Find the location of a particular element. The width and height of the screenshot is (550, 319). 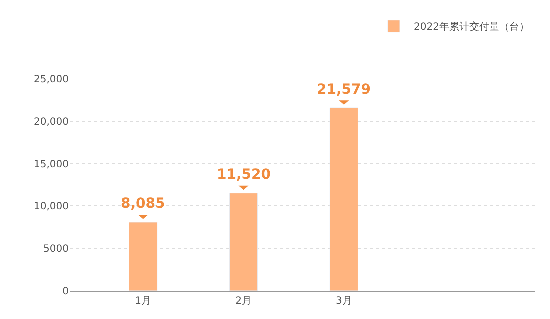

y-tick-label: 15,000 is located at coordinates (51, 164).